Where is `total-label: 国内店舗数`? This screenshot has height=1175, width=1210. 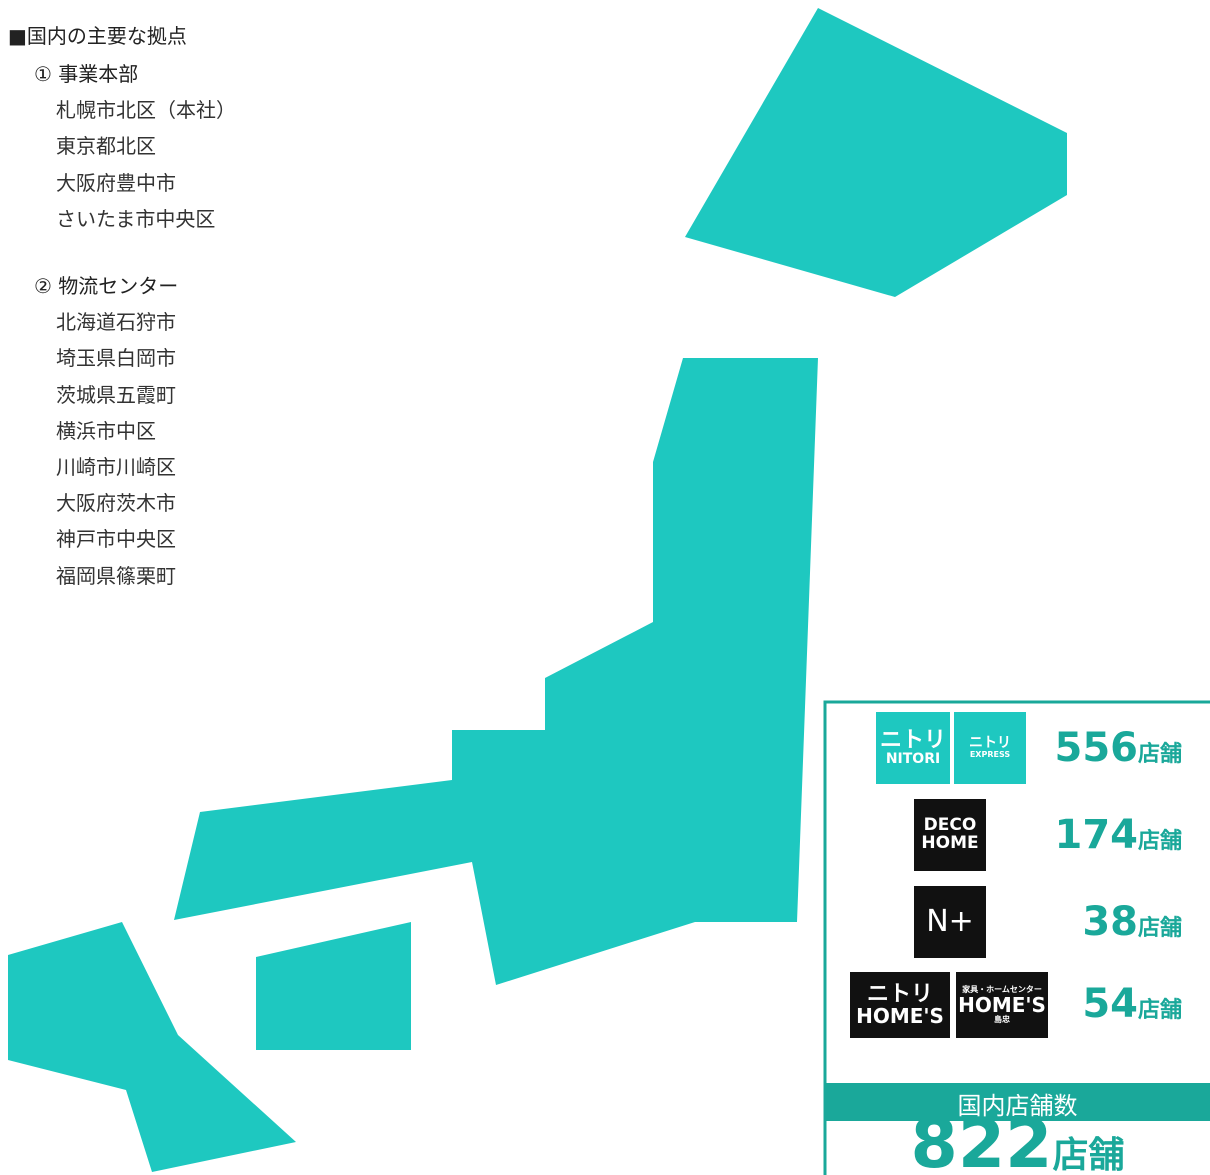
total-label: 国内店舗数 is located at coordinates (1017, 1106).